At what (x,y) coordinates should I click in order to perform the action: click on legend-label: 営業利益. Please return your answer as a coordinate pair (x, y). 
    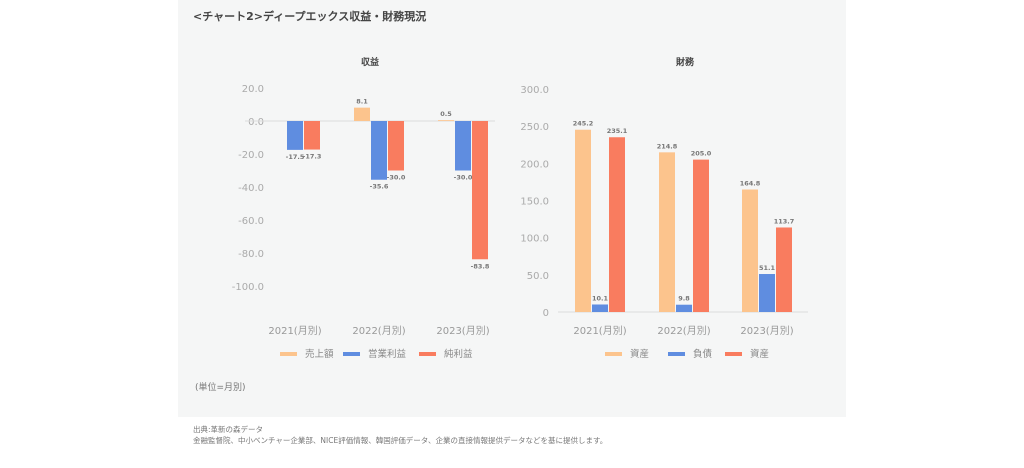
    Looking at the image, I should click on (387, 354).